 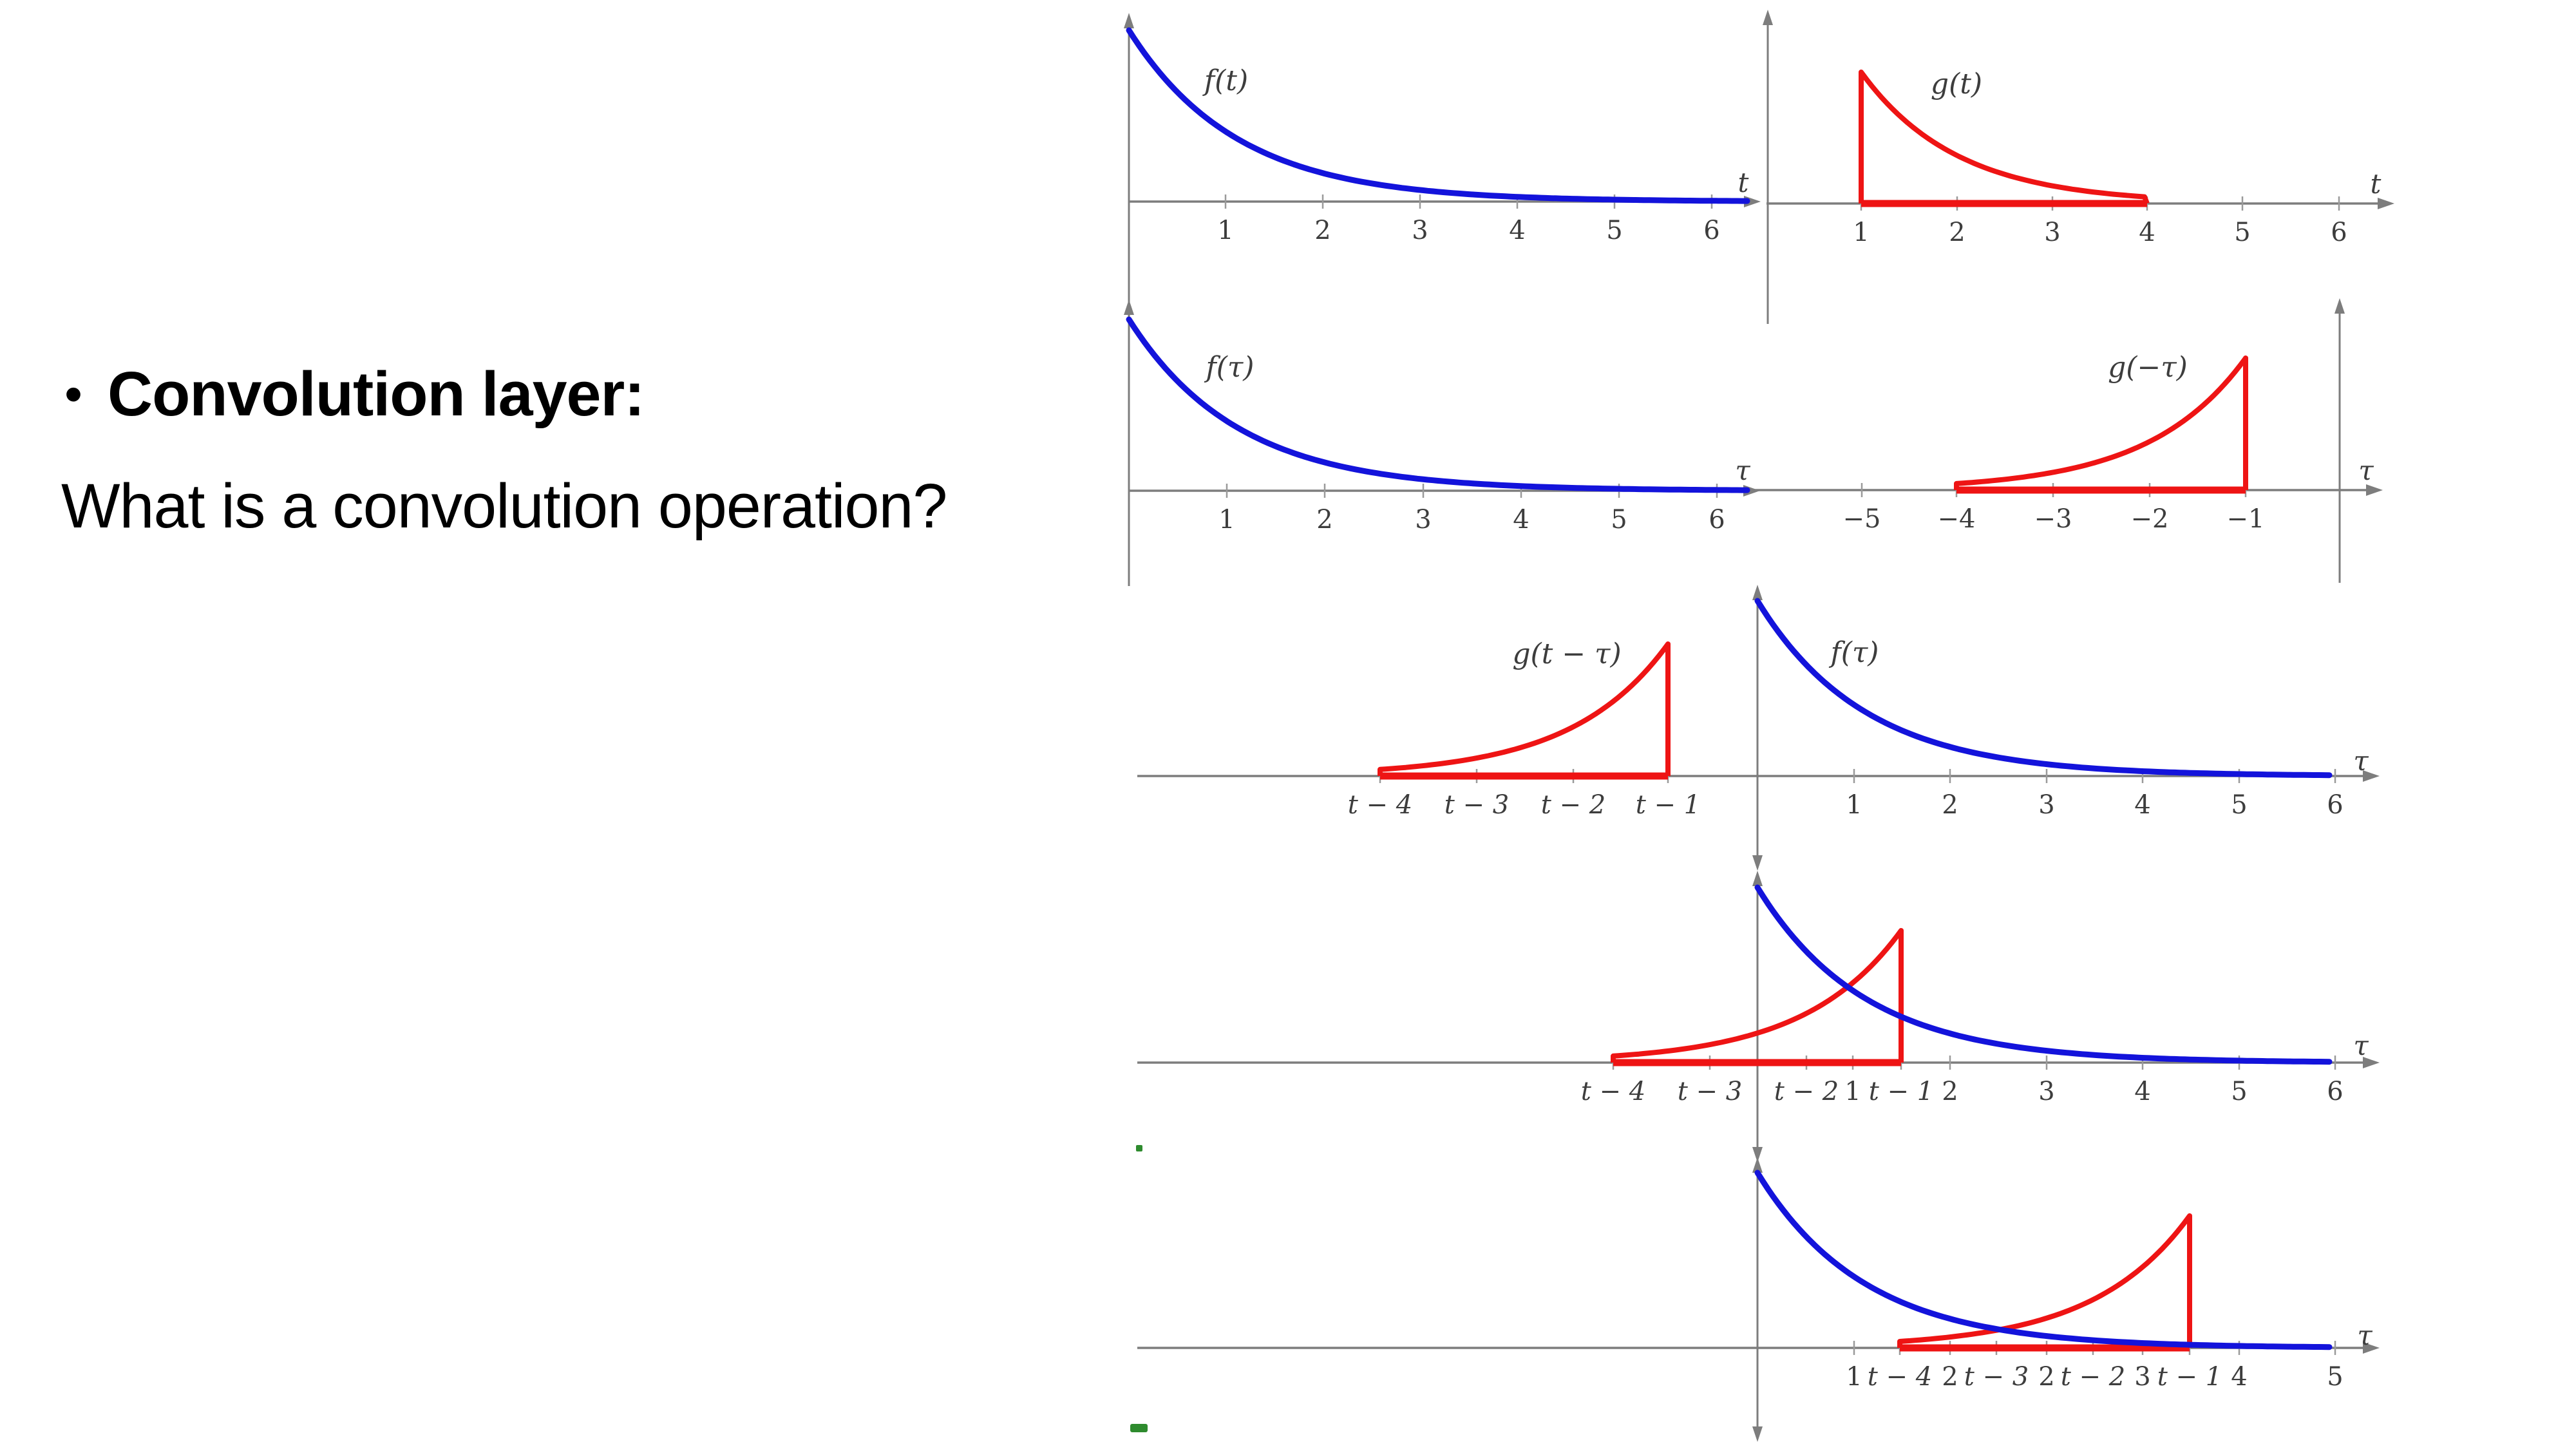 I want to click on plot-g-of-t: 1 2 3 4 5 6t g(t), so click(x=2078, y=167).